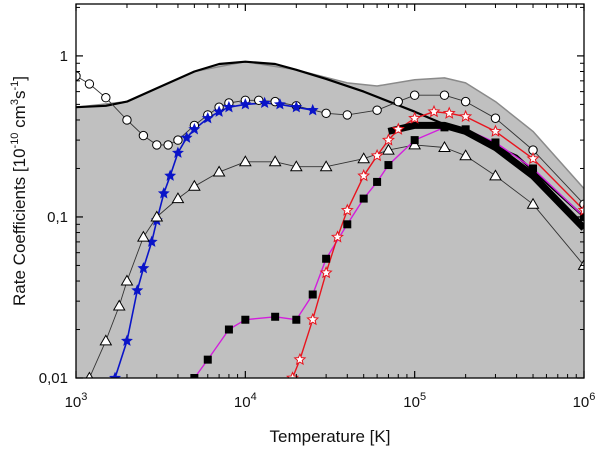 The width and height of the screenshot is (600, 450). What do you see at coordinates (64, 56) in the screenshot?
I see `y-tick-label: 1` at bounding box center [64, 56].